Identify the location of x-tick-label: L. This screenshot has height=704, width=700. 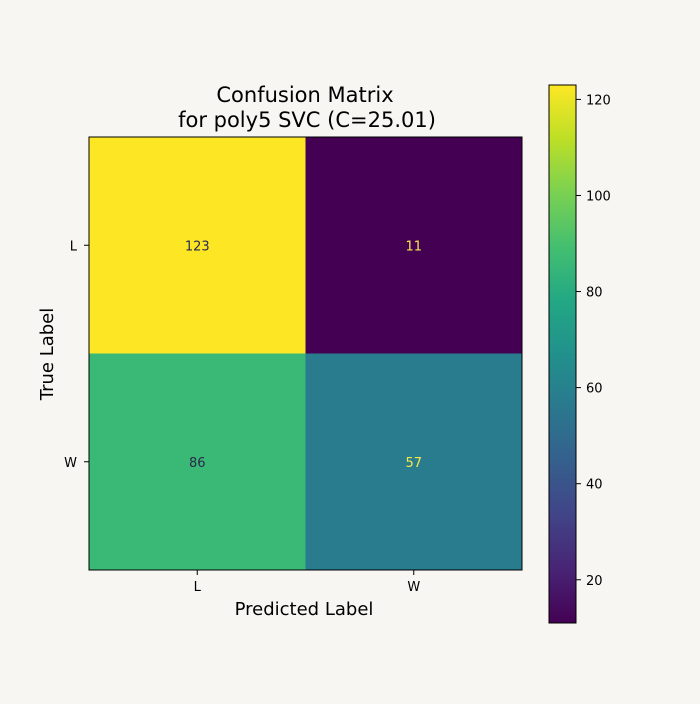
(198, 587).